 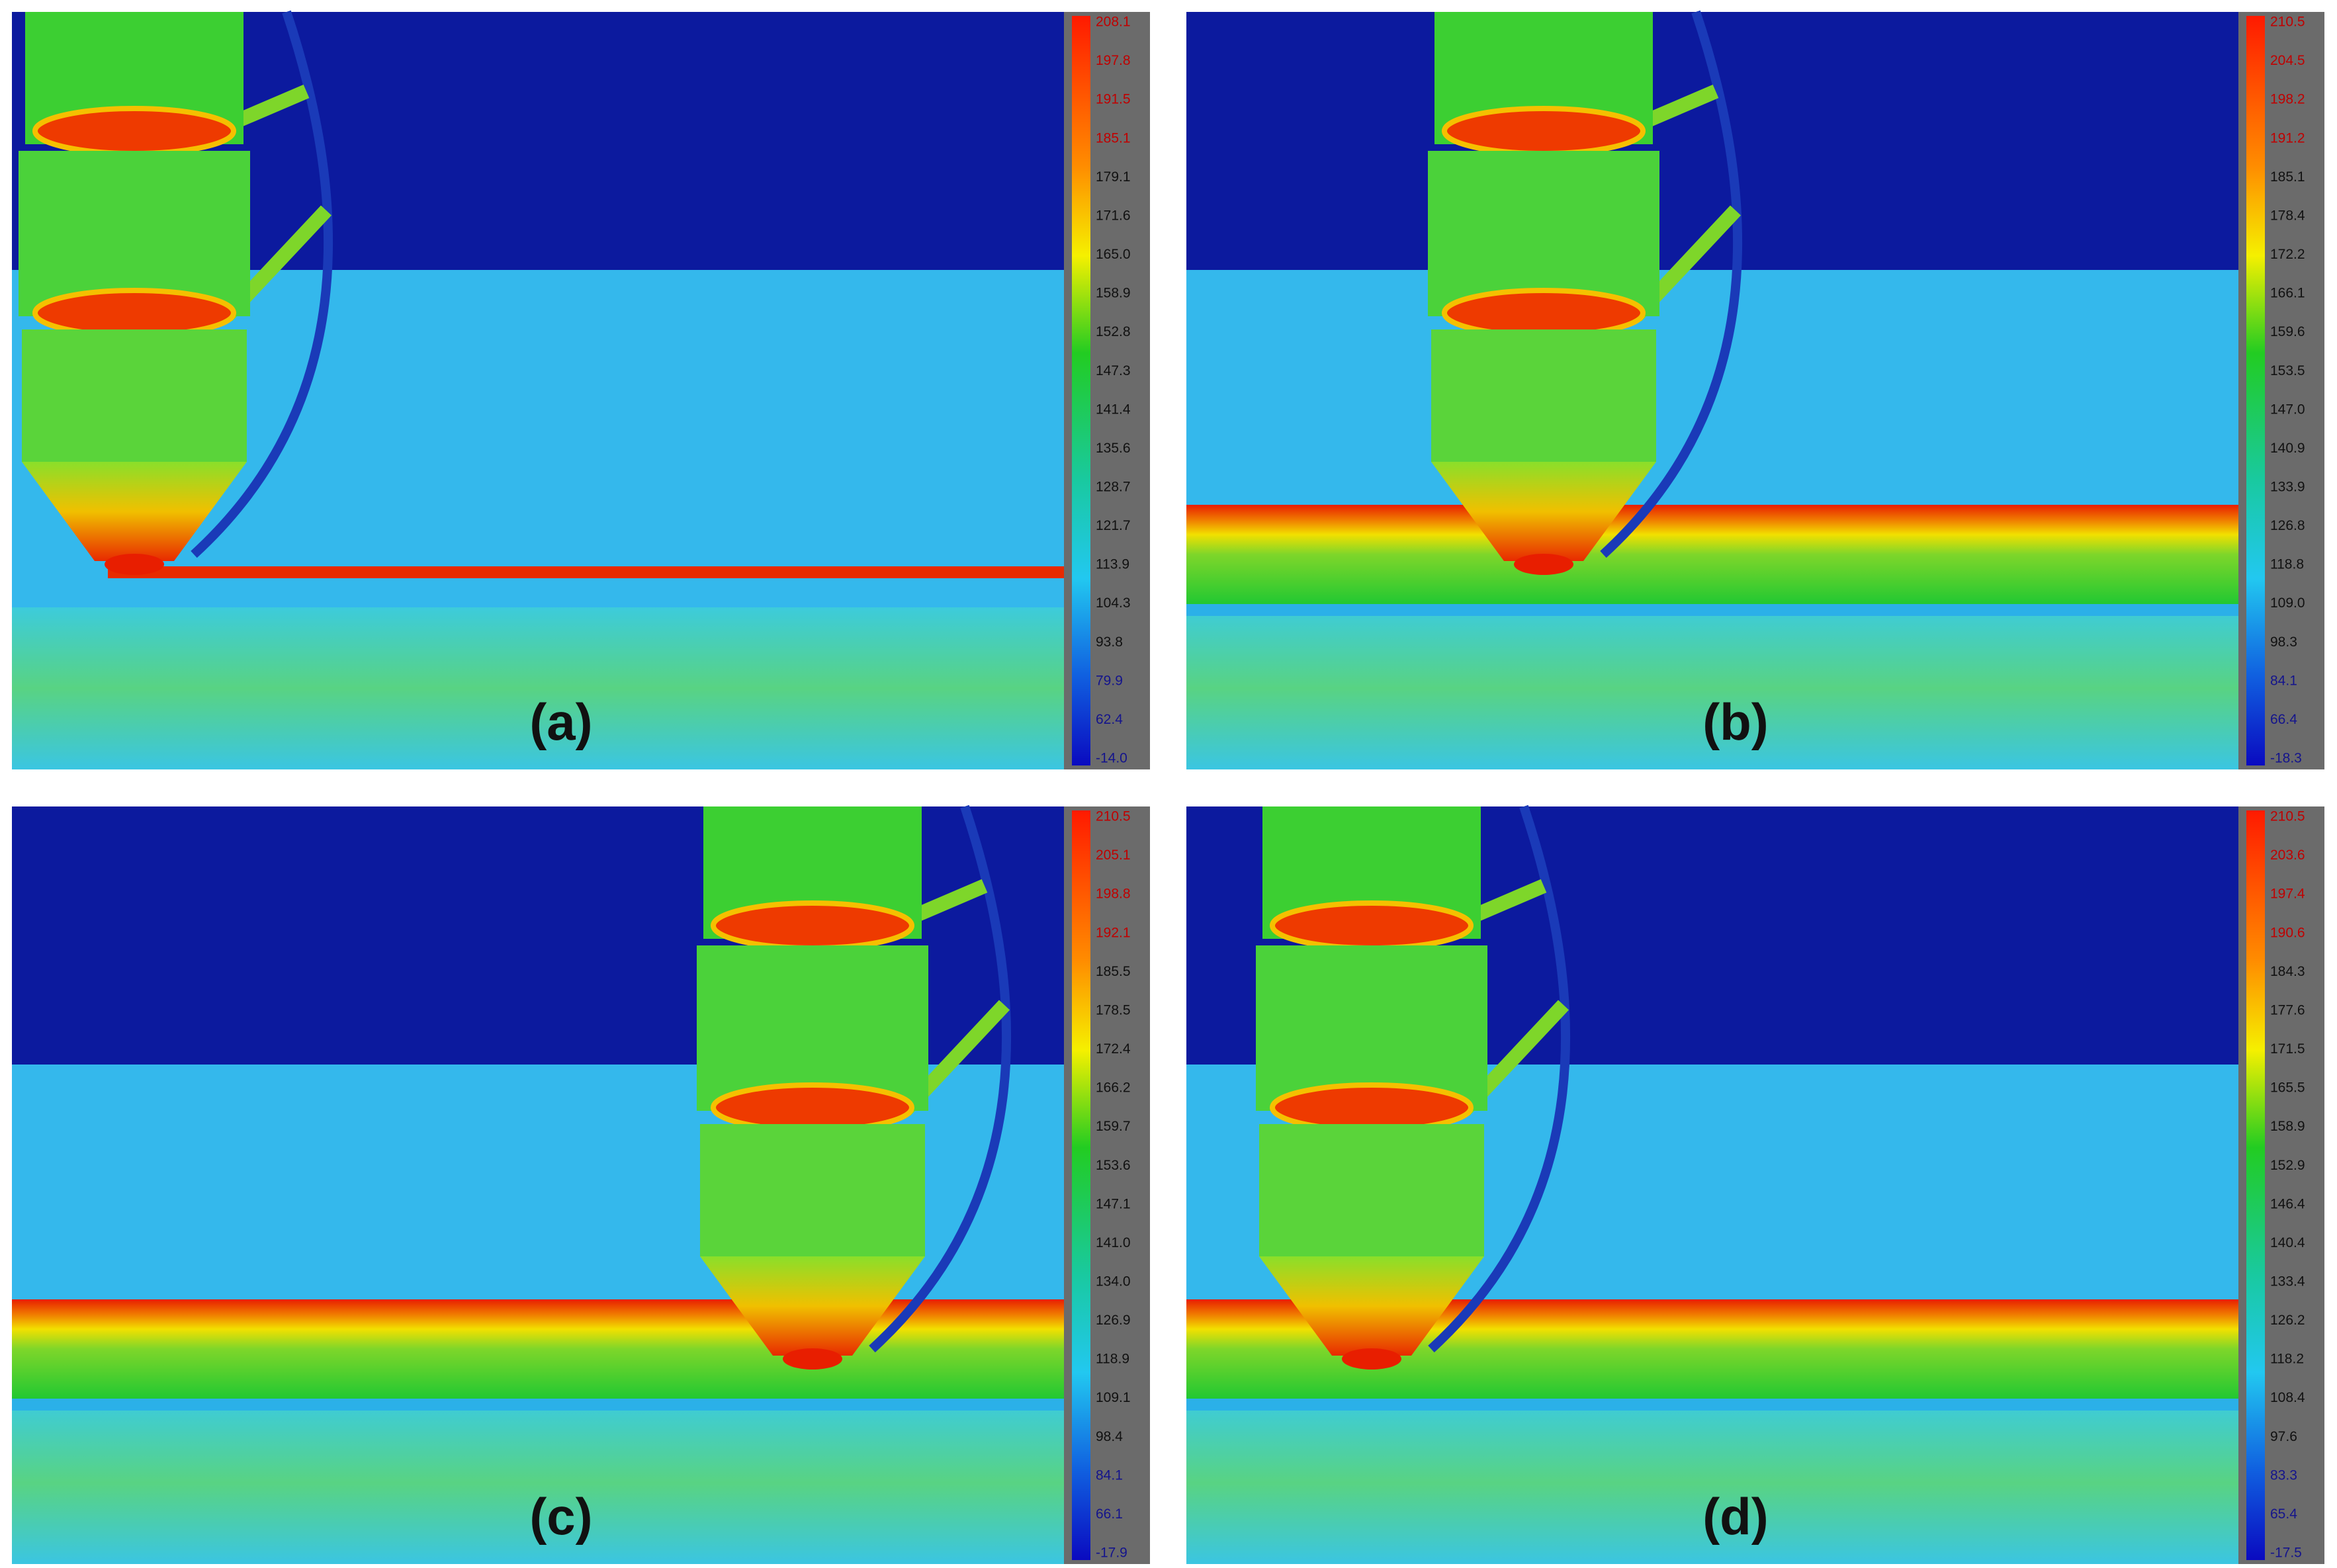 What do you see at coordinates (2283, 1475) in the screenshot?
I see `colorbar-tick-label: 83.3` at bounding box center [2283, 1475].